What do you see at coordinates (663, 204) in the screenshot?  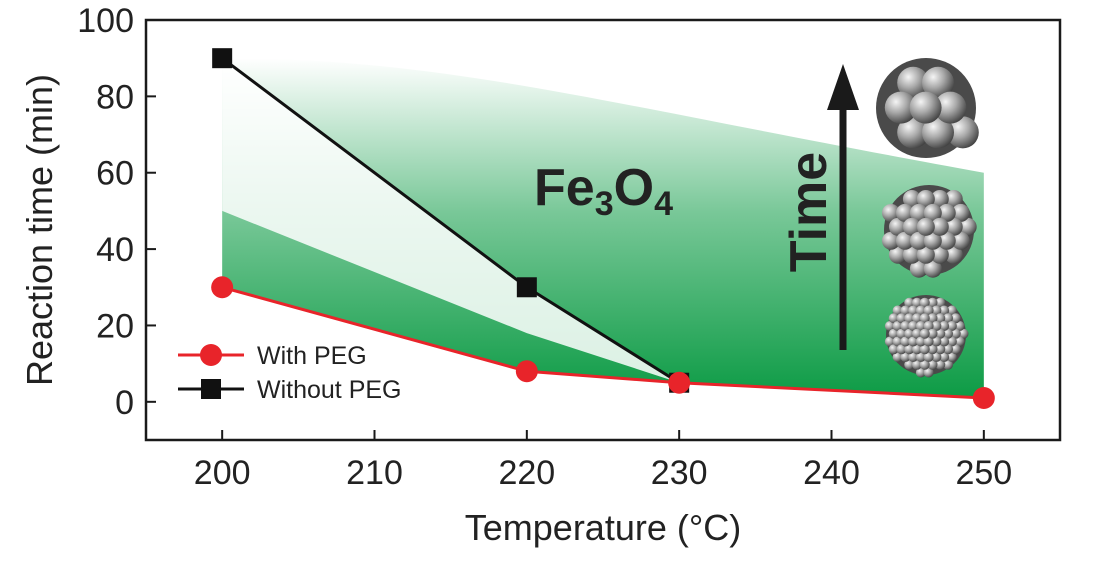 I see `fe3o4-sub2: 4` at bounding box center [663, 204].